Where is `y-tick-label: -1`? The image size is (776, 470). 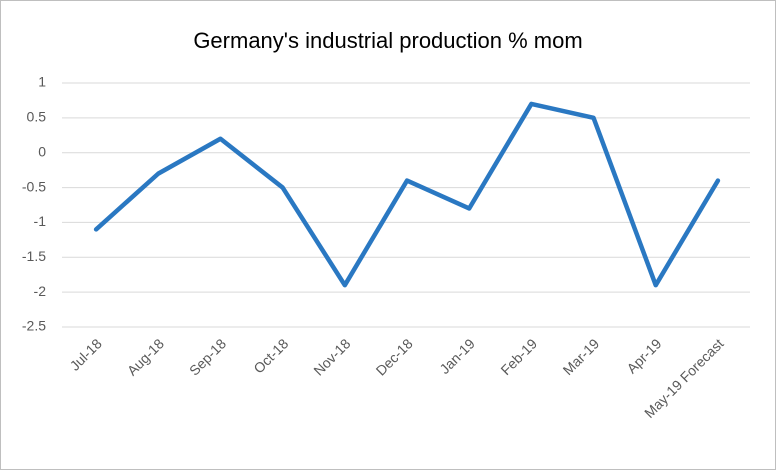 y-tick-label: -1 is located at coordinates (40, 221).